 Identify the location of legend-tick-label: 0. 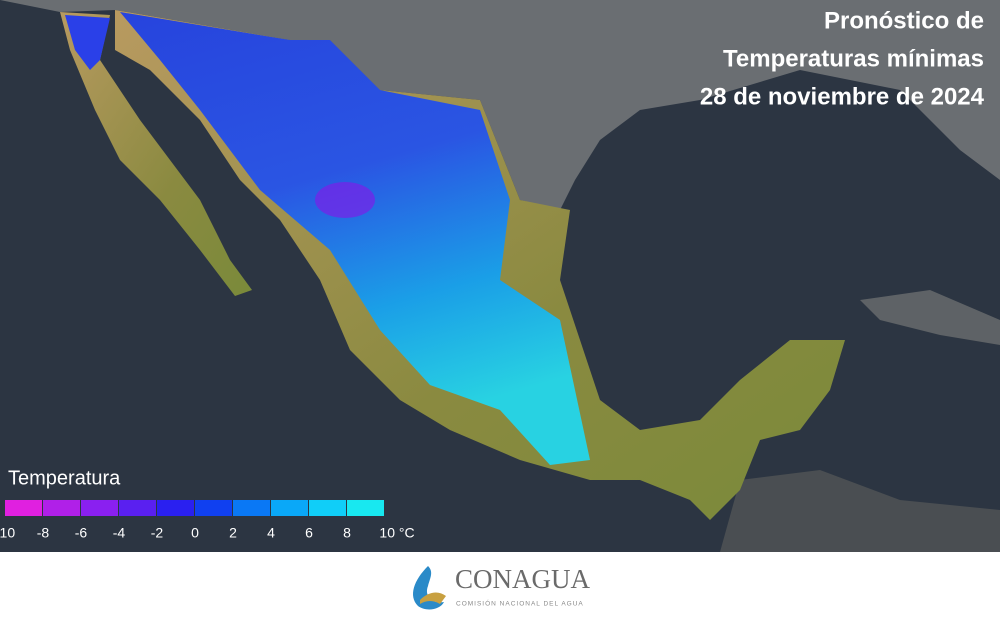
(195, 533).